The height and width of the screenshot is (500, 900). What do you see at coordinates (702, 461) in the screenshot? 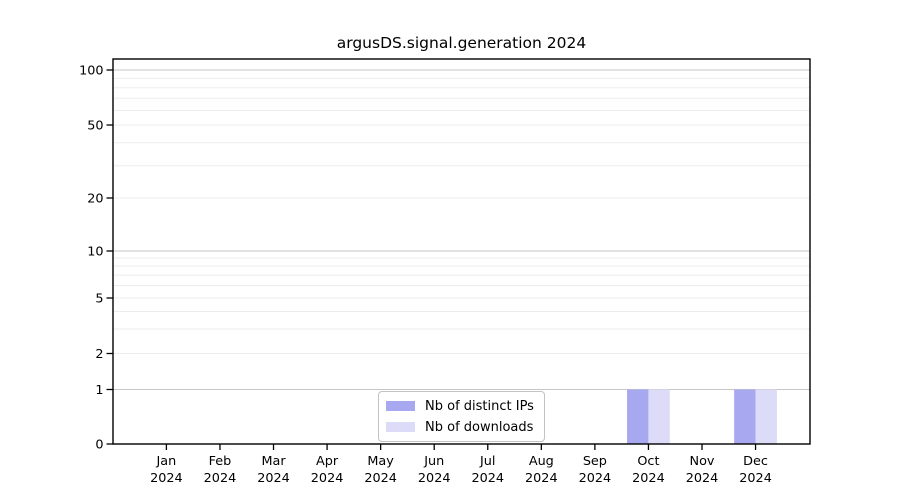
I see `x-tick-label-month: Nov` at bounding box center [702, 461].